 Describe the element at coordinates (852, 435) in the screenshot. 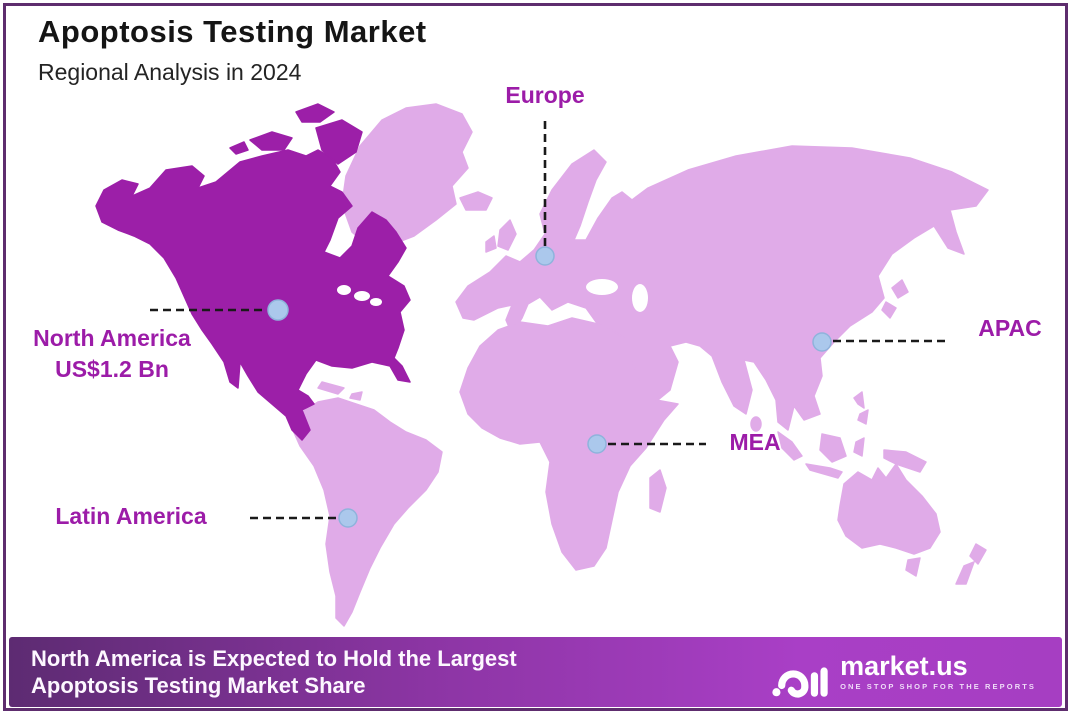

I see `southeast-asia-islands` at that location.